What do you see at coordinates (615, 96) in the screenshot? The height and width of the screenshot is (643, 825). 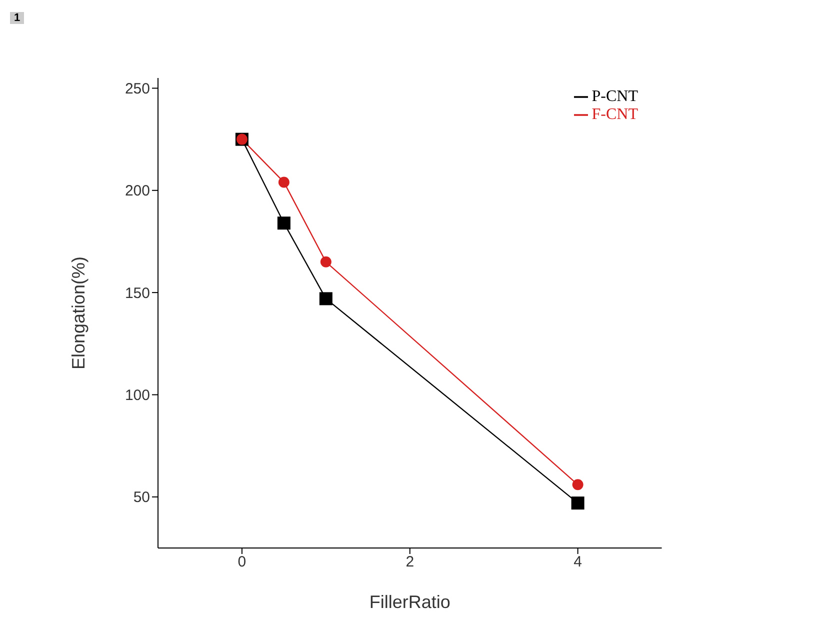 I see `legend-label: P-CNT` at bounding box center [615, 96].